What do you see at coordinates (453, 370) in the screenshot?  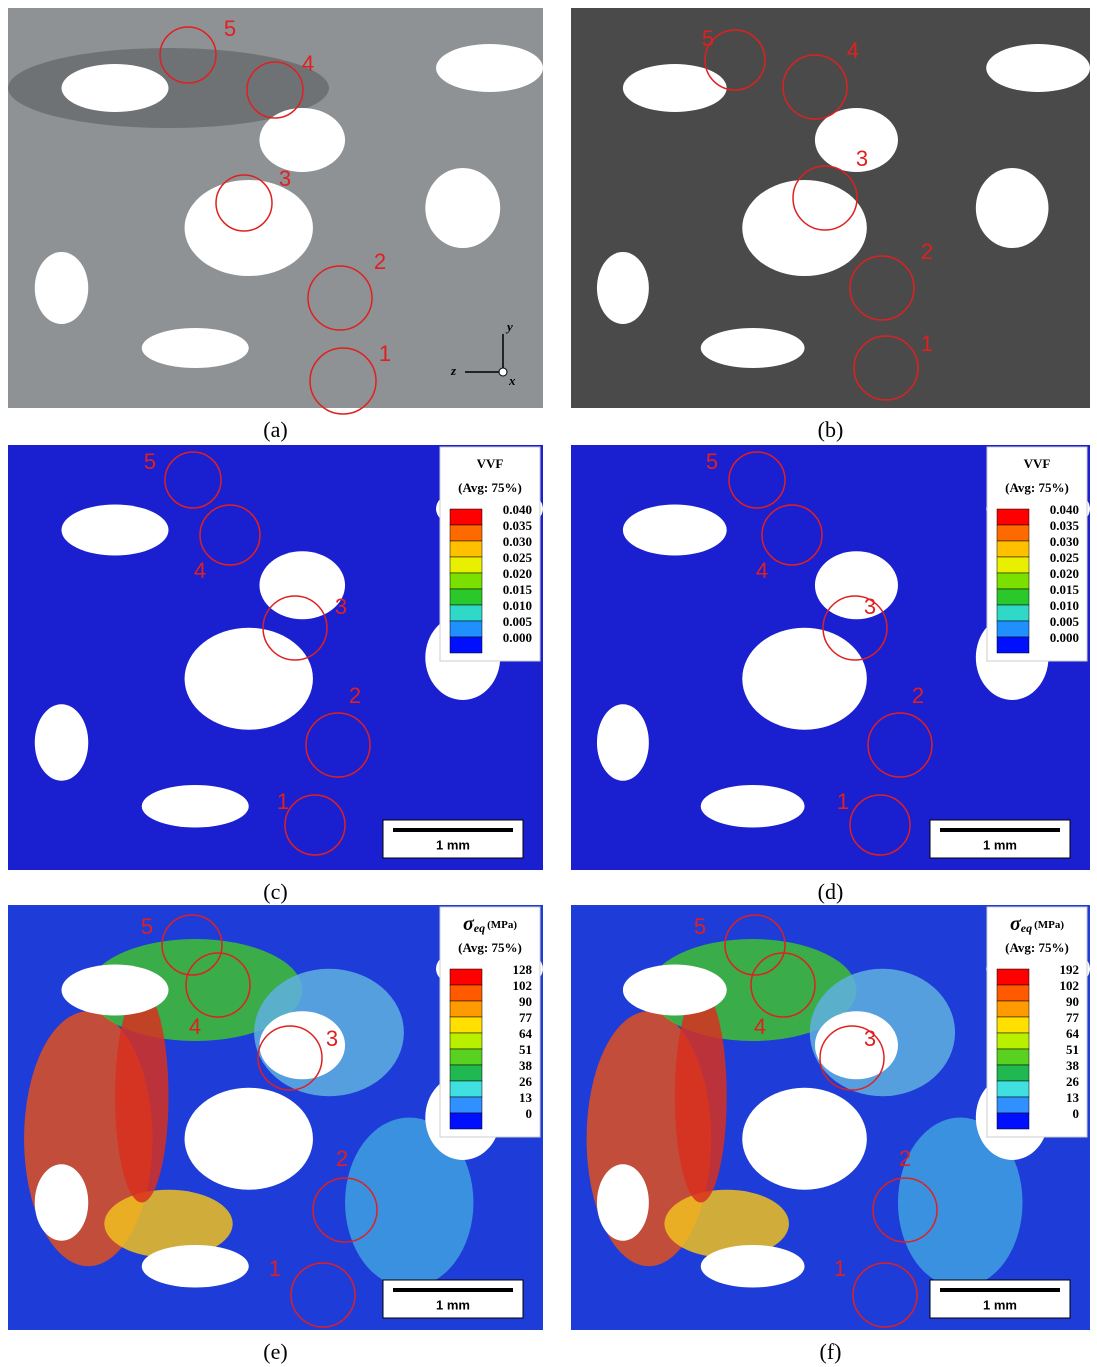 I see `axis-label: z` at bounding box center [453, 370].